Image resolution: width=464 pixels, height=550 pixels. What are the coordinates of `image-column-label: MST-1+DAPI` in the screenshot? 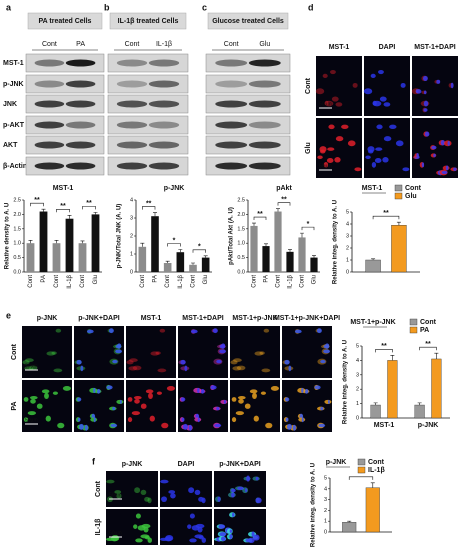 It's located at (202, 318).